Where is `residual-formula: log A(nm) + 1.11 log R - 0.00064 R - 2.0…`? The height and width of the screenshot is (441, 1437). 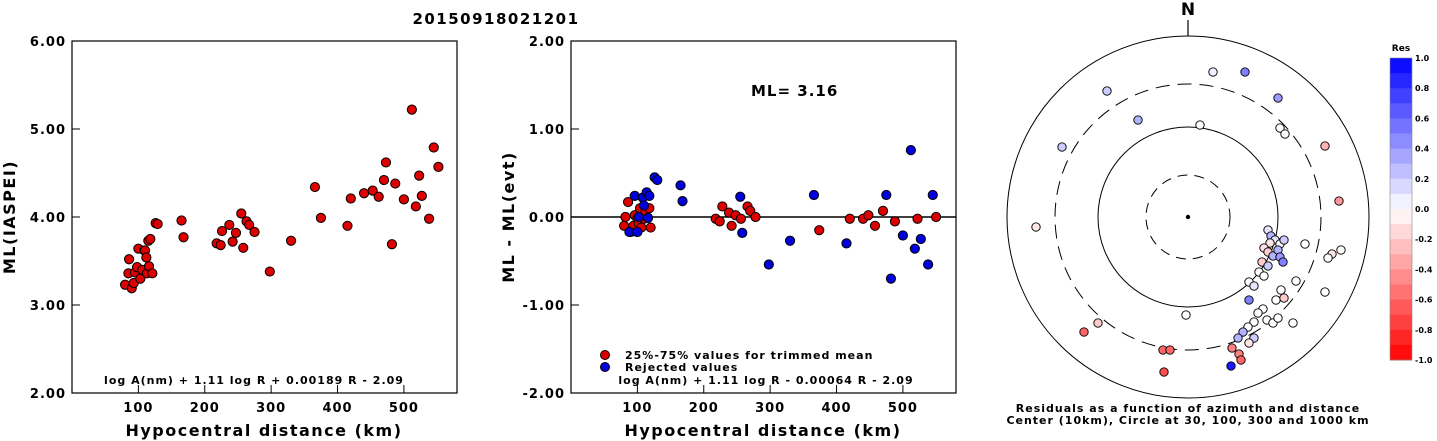
residual-formula: log A(nm) + 1.11 log R - 0.00064 R - 2.0… is located at coordinates (765, 380).